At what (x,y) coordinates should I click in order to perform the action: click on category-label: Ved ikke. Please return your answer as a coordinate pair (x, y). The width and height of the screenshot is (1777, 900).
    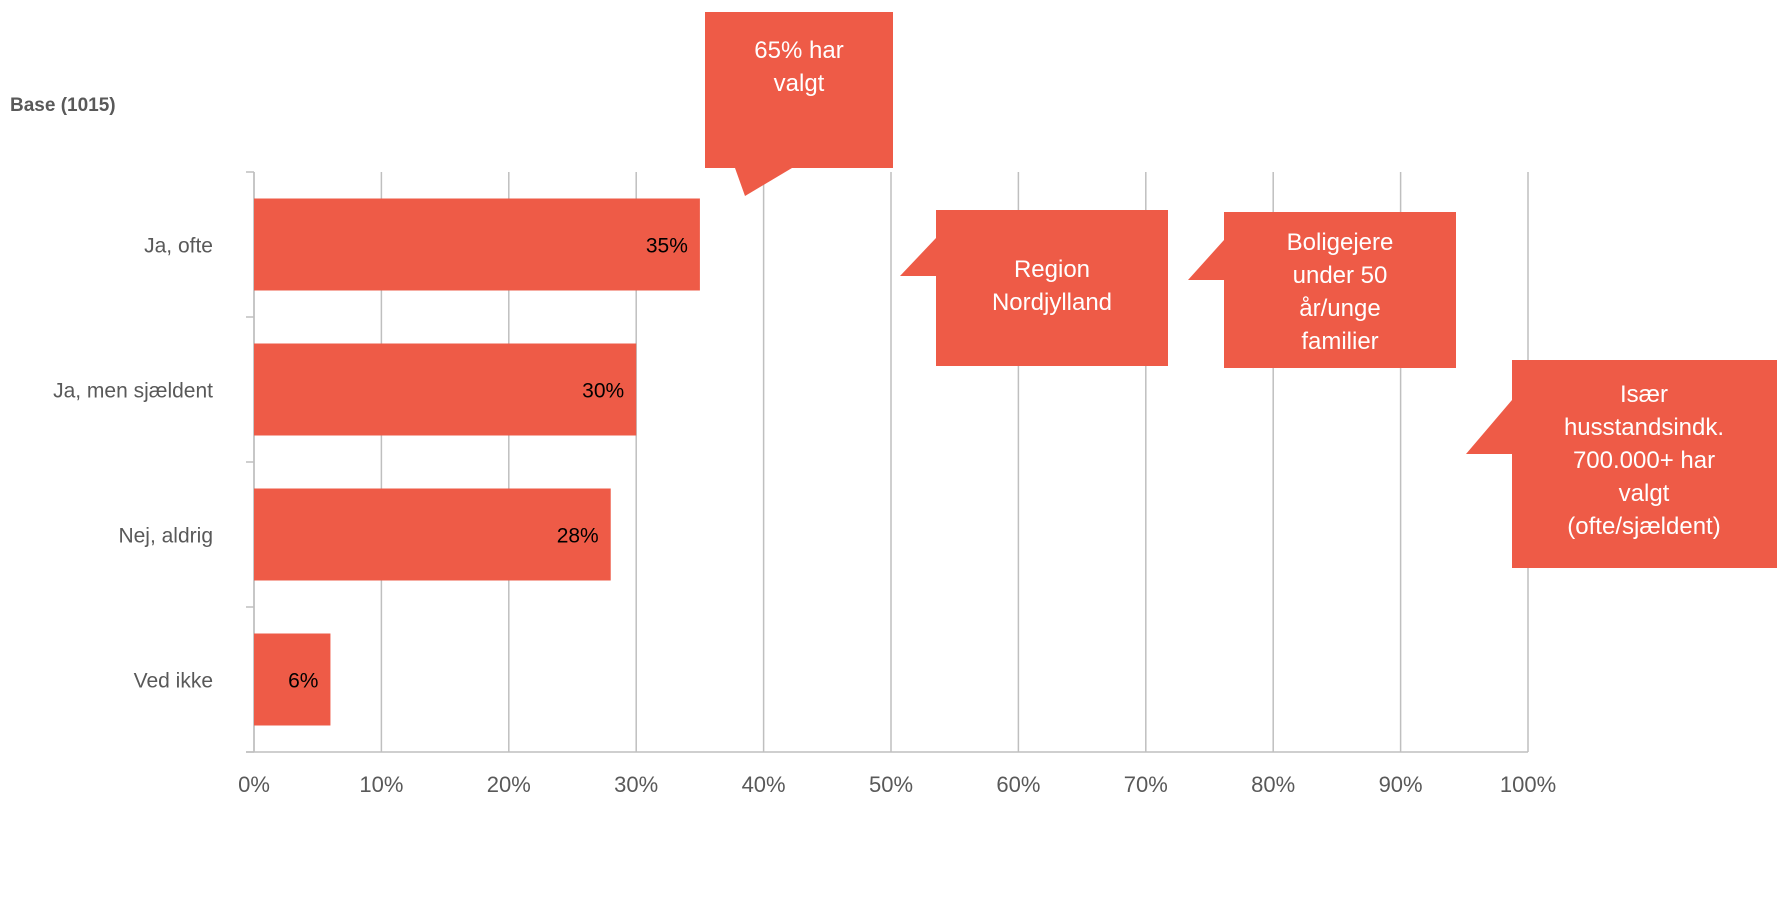
    Looking at the image, I should click on (173, 681).